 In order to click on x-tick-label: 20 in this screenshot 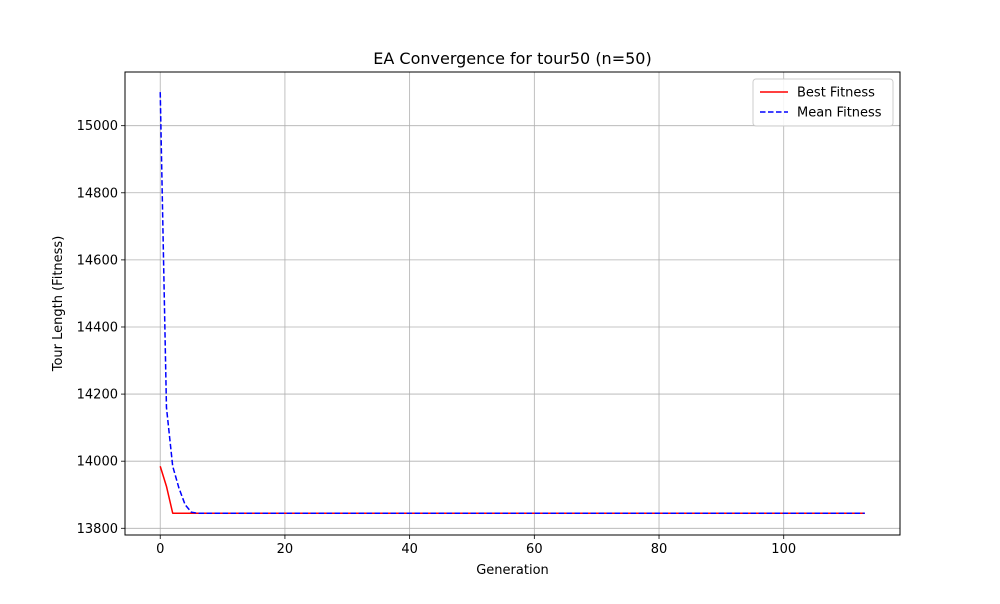, I will do `click(285, 549)`.